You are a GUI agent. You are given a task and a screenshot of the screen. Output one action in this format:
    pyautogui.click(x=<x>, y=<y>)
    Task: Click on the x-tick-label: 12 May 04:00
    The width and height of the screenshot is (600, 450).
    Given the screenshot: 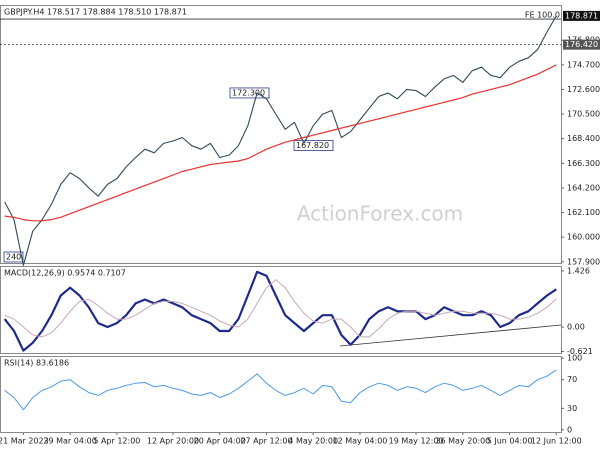 What is the action you would take?
    pyautogui.click(x=360, y=441)
    